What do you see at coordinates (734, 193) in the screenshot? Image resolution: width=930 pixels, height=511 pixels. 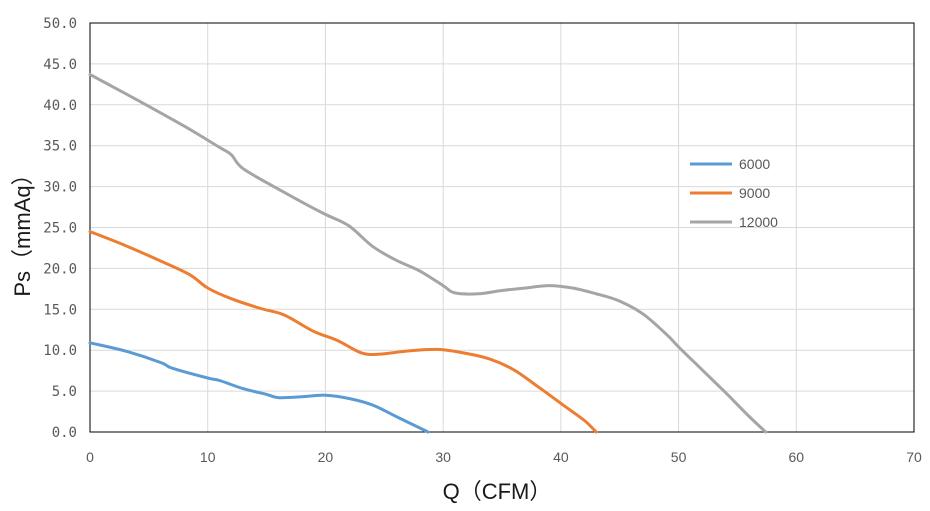 I see `legend: 6000 9000 12000` at bounding box center [734, 193].